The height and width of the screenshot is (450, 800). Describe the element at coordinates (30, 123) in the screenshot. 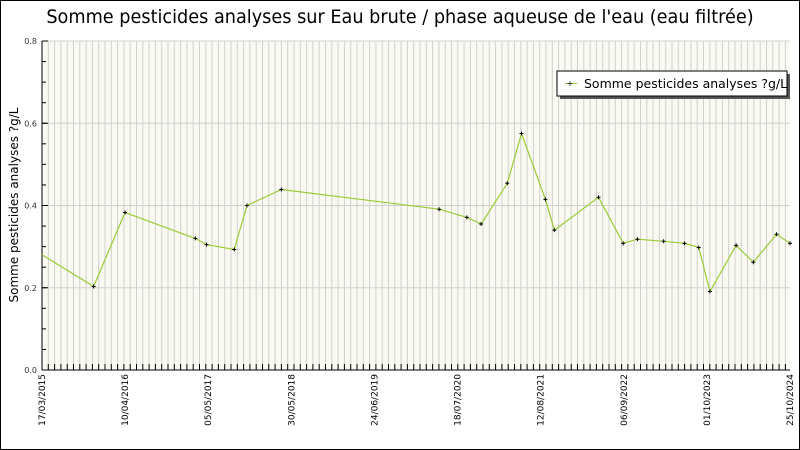

I see `y-tick-label: 0.6` at that location.